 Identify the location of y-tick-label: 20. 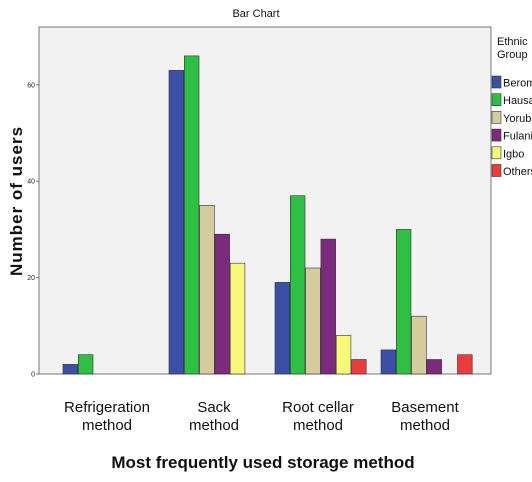
(31, 278).